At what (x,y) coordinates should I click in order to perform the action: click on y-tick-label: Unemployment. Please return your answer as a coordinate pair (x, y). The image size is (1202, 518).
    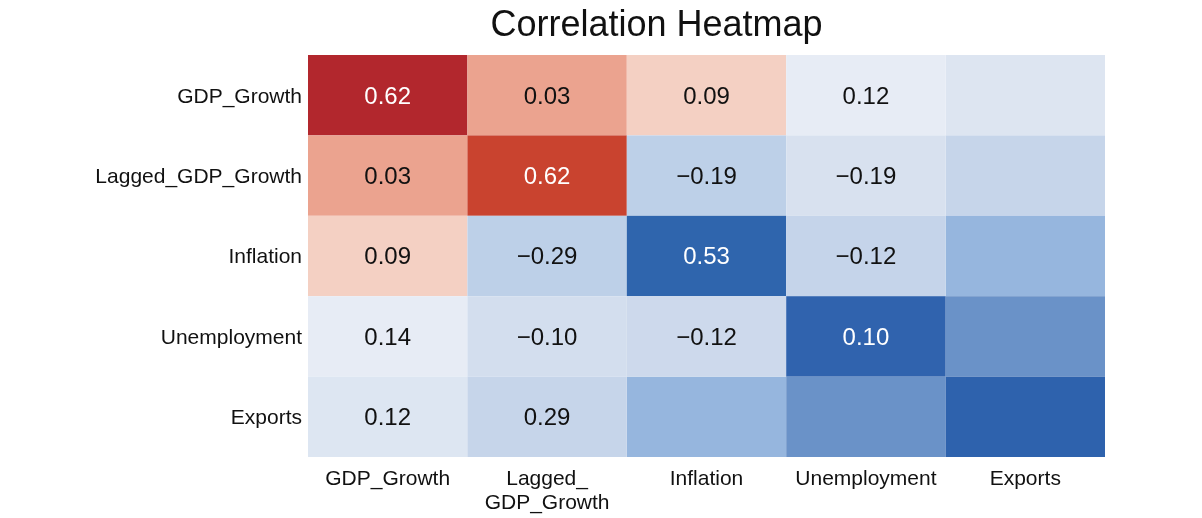
    Looking at the image, I should click on (231, 336).